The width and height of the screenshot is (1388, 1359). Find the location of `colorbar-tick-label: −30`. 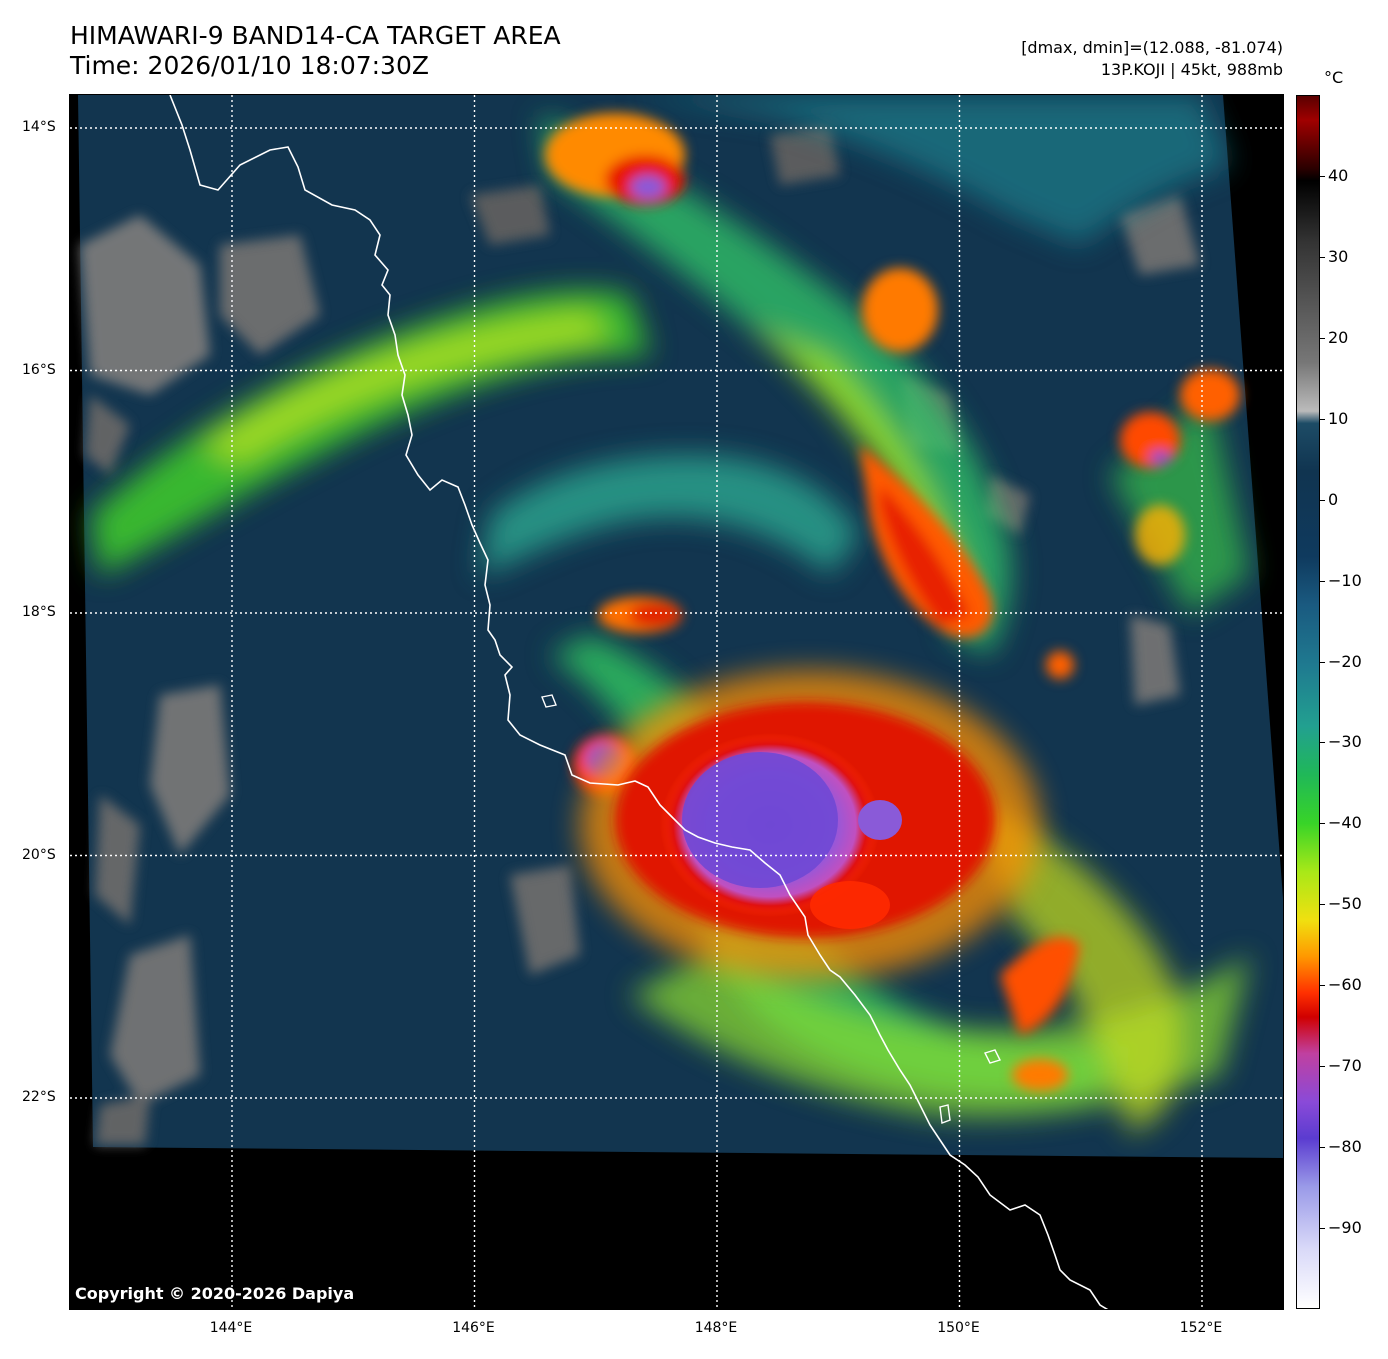

colorbar-tick-label: −30 is located at coordinates (1345, 742).